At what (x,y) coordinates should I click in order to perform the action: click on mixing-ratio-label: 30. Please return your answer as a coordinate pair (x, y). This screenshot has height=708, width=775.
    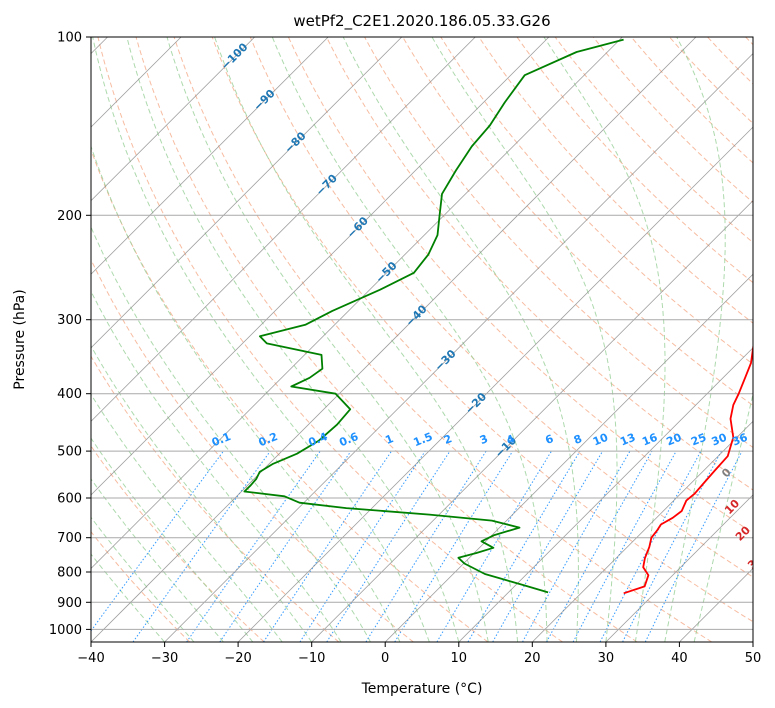
    Looking at the image, I should click on (719, 440).